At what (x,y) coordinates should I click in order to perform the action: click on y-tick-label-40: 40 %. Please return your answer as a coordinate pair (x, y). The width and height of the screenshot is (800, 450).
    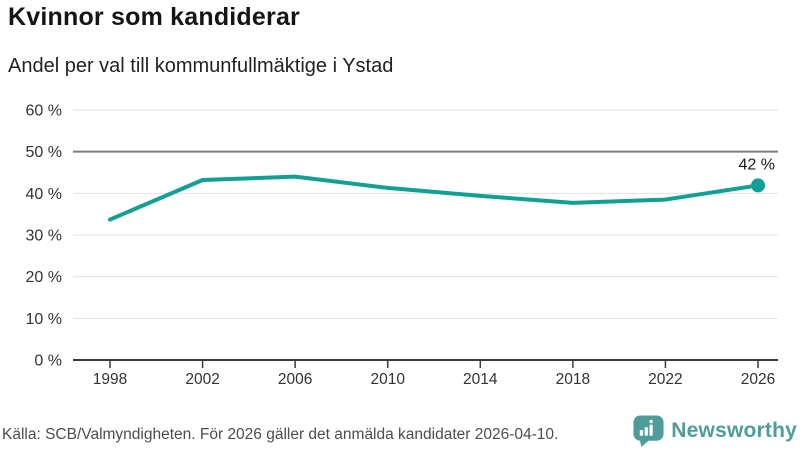
    Looking at the image, I should click on (44, 194).